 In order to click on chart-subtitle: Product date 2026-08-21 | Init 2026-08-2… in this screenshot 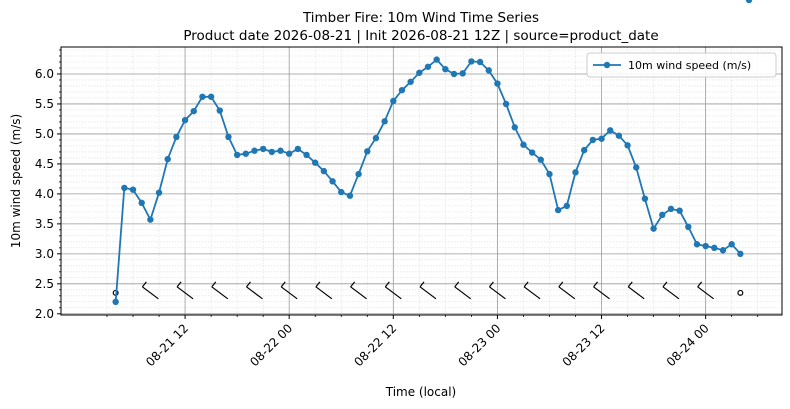, I will do `click(420, 36)`.